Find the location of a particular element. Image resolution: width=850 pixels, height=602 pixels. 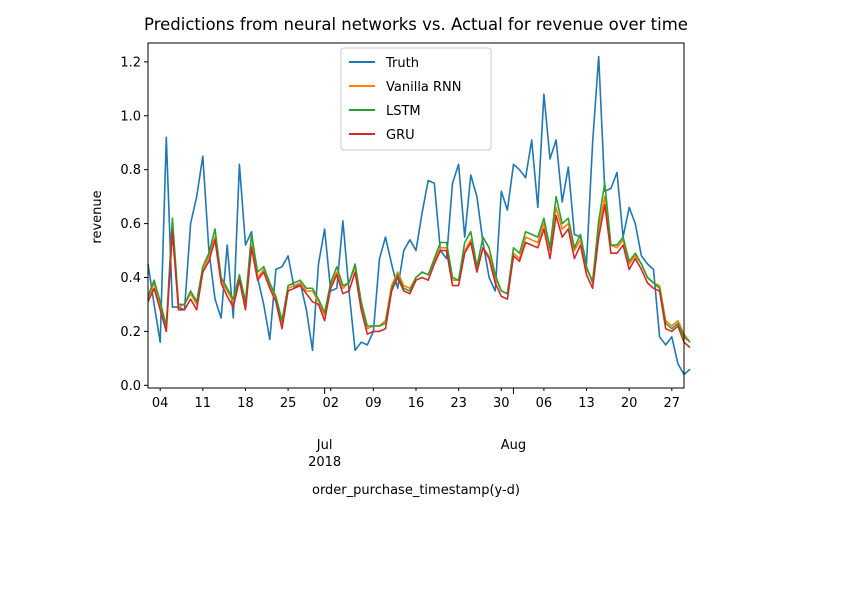

x-tick-label: 30 is located at coordinates (501, 403).